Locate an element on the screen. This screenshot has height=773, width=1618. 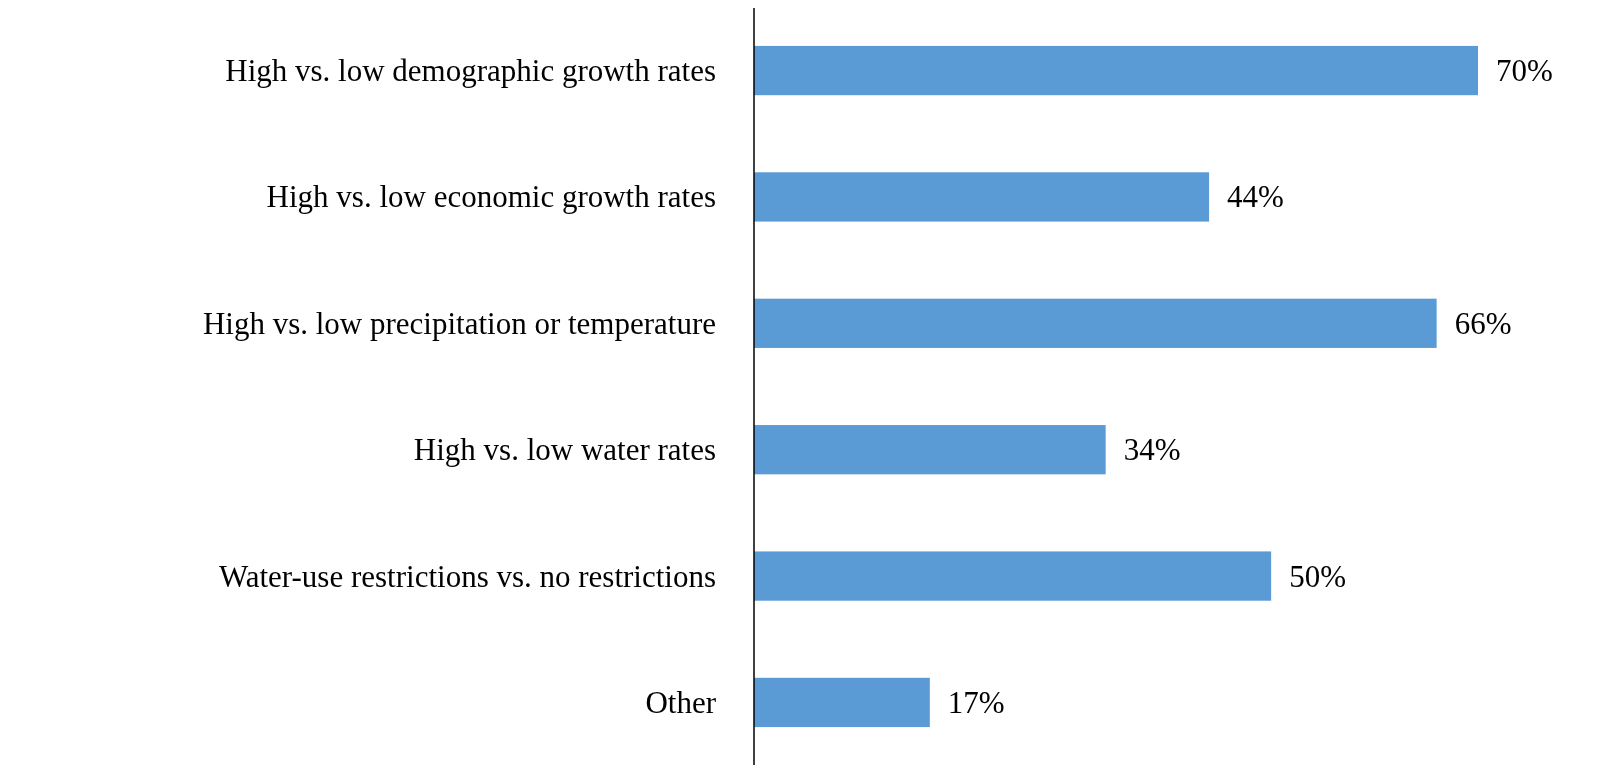
data-label: 44% is located at coordinates (1255, 197).